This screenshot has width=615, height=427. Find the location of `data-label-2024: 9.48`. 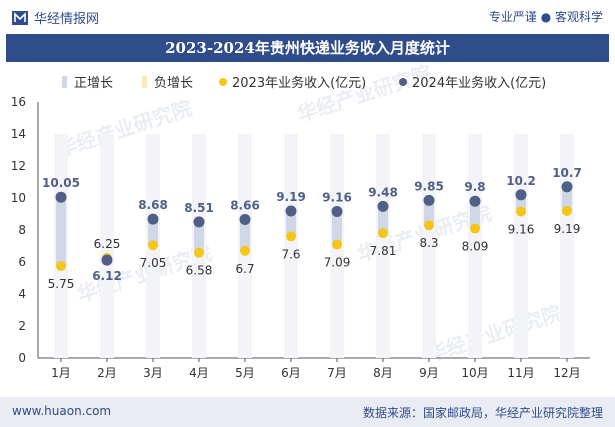

data-label-2024: 9.48 is located at coordinates (383, 192).